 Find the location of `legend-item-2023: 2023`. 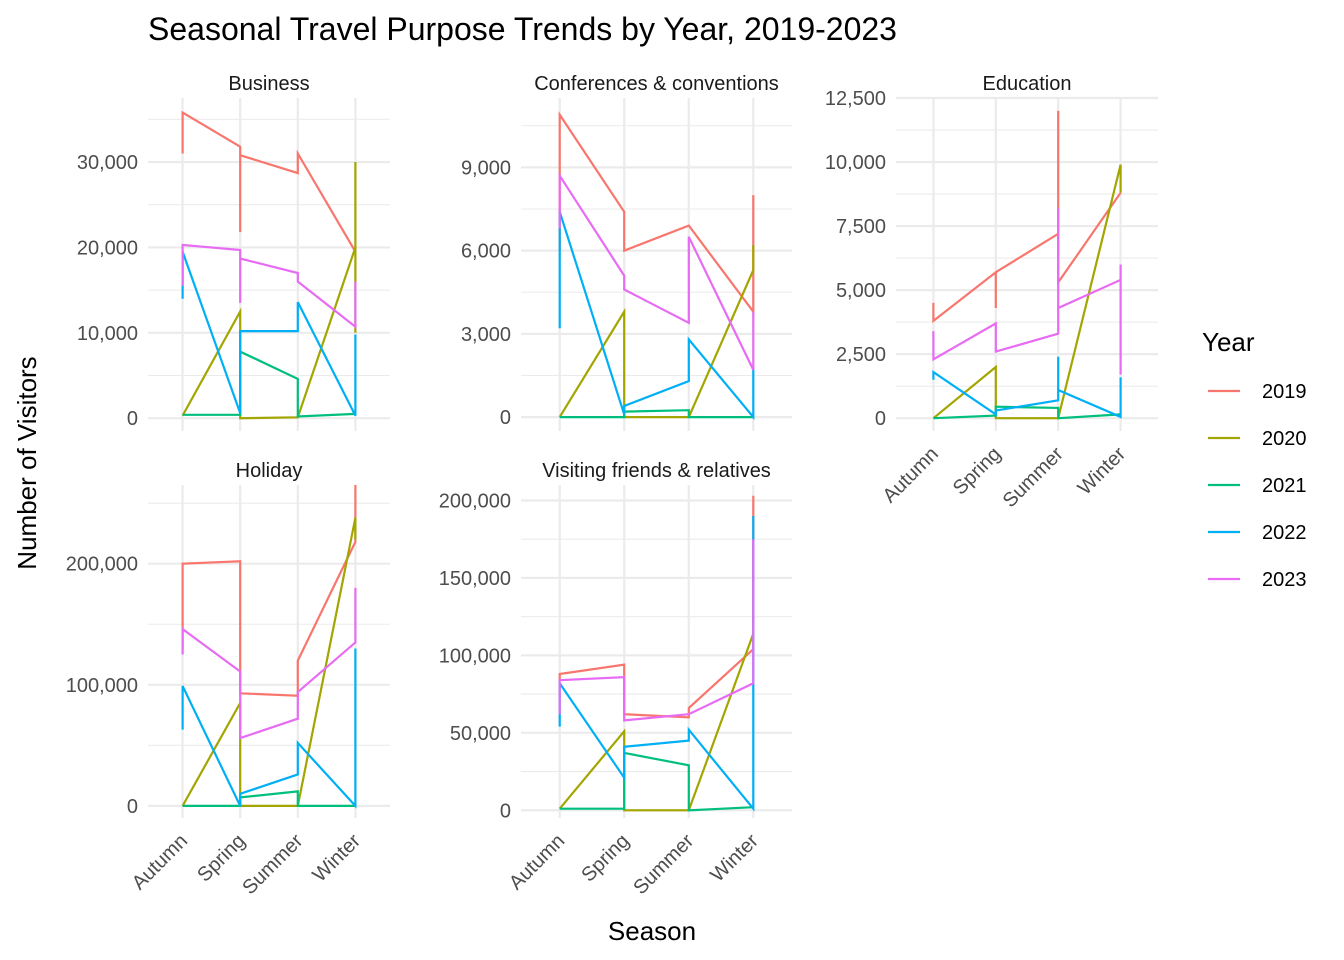

legend-item-2023: 2023 is located at coordinates (1257, 580).